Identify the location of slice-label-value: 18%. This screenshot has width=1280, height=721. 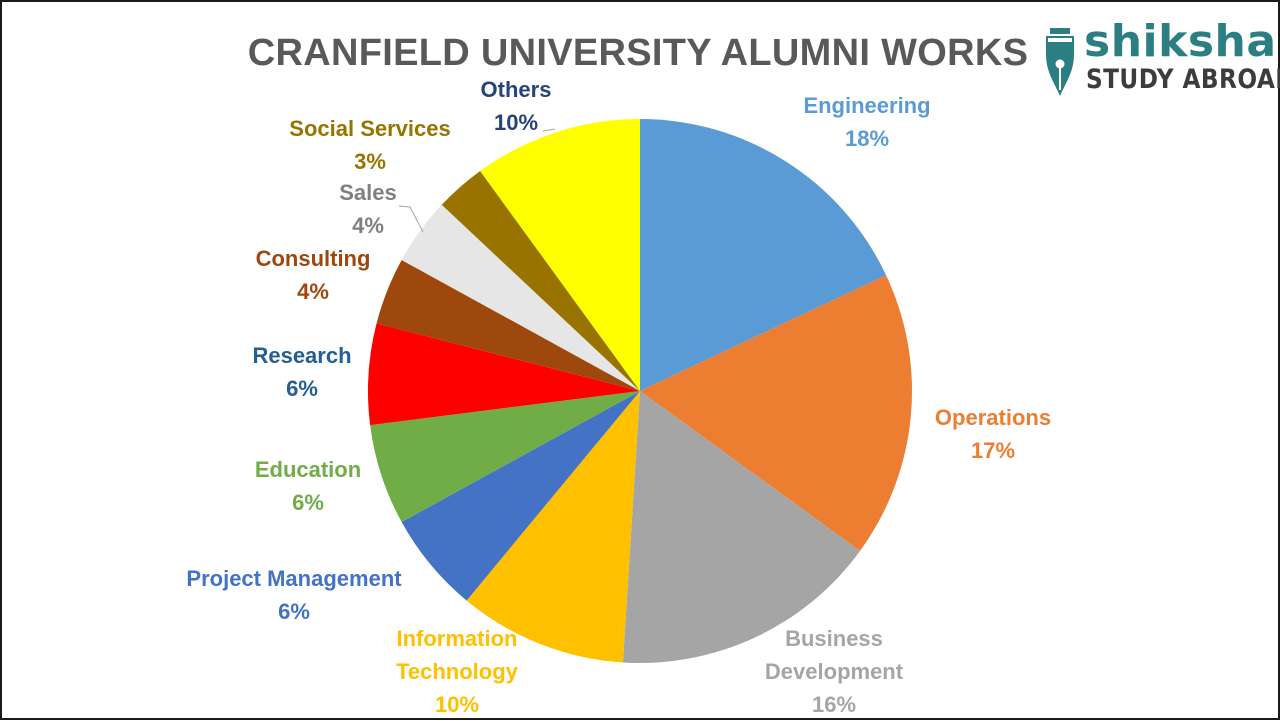
(867, 138).